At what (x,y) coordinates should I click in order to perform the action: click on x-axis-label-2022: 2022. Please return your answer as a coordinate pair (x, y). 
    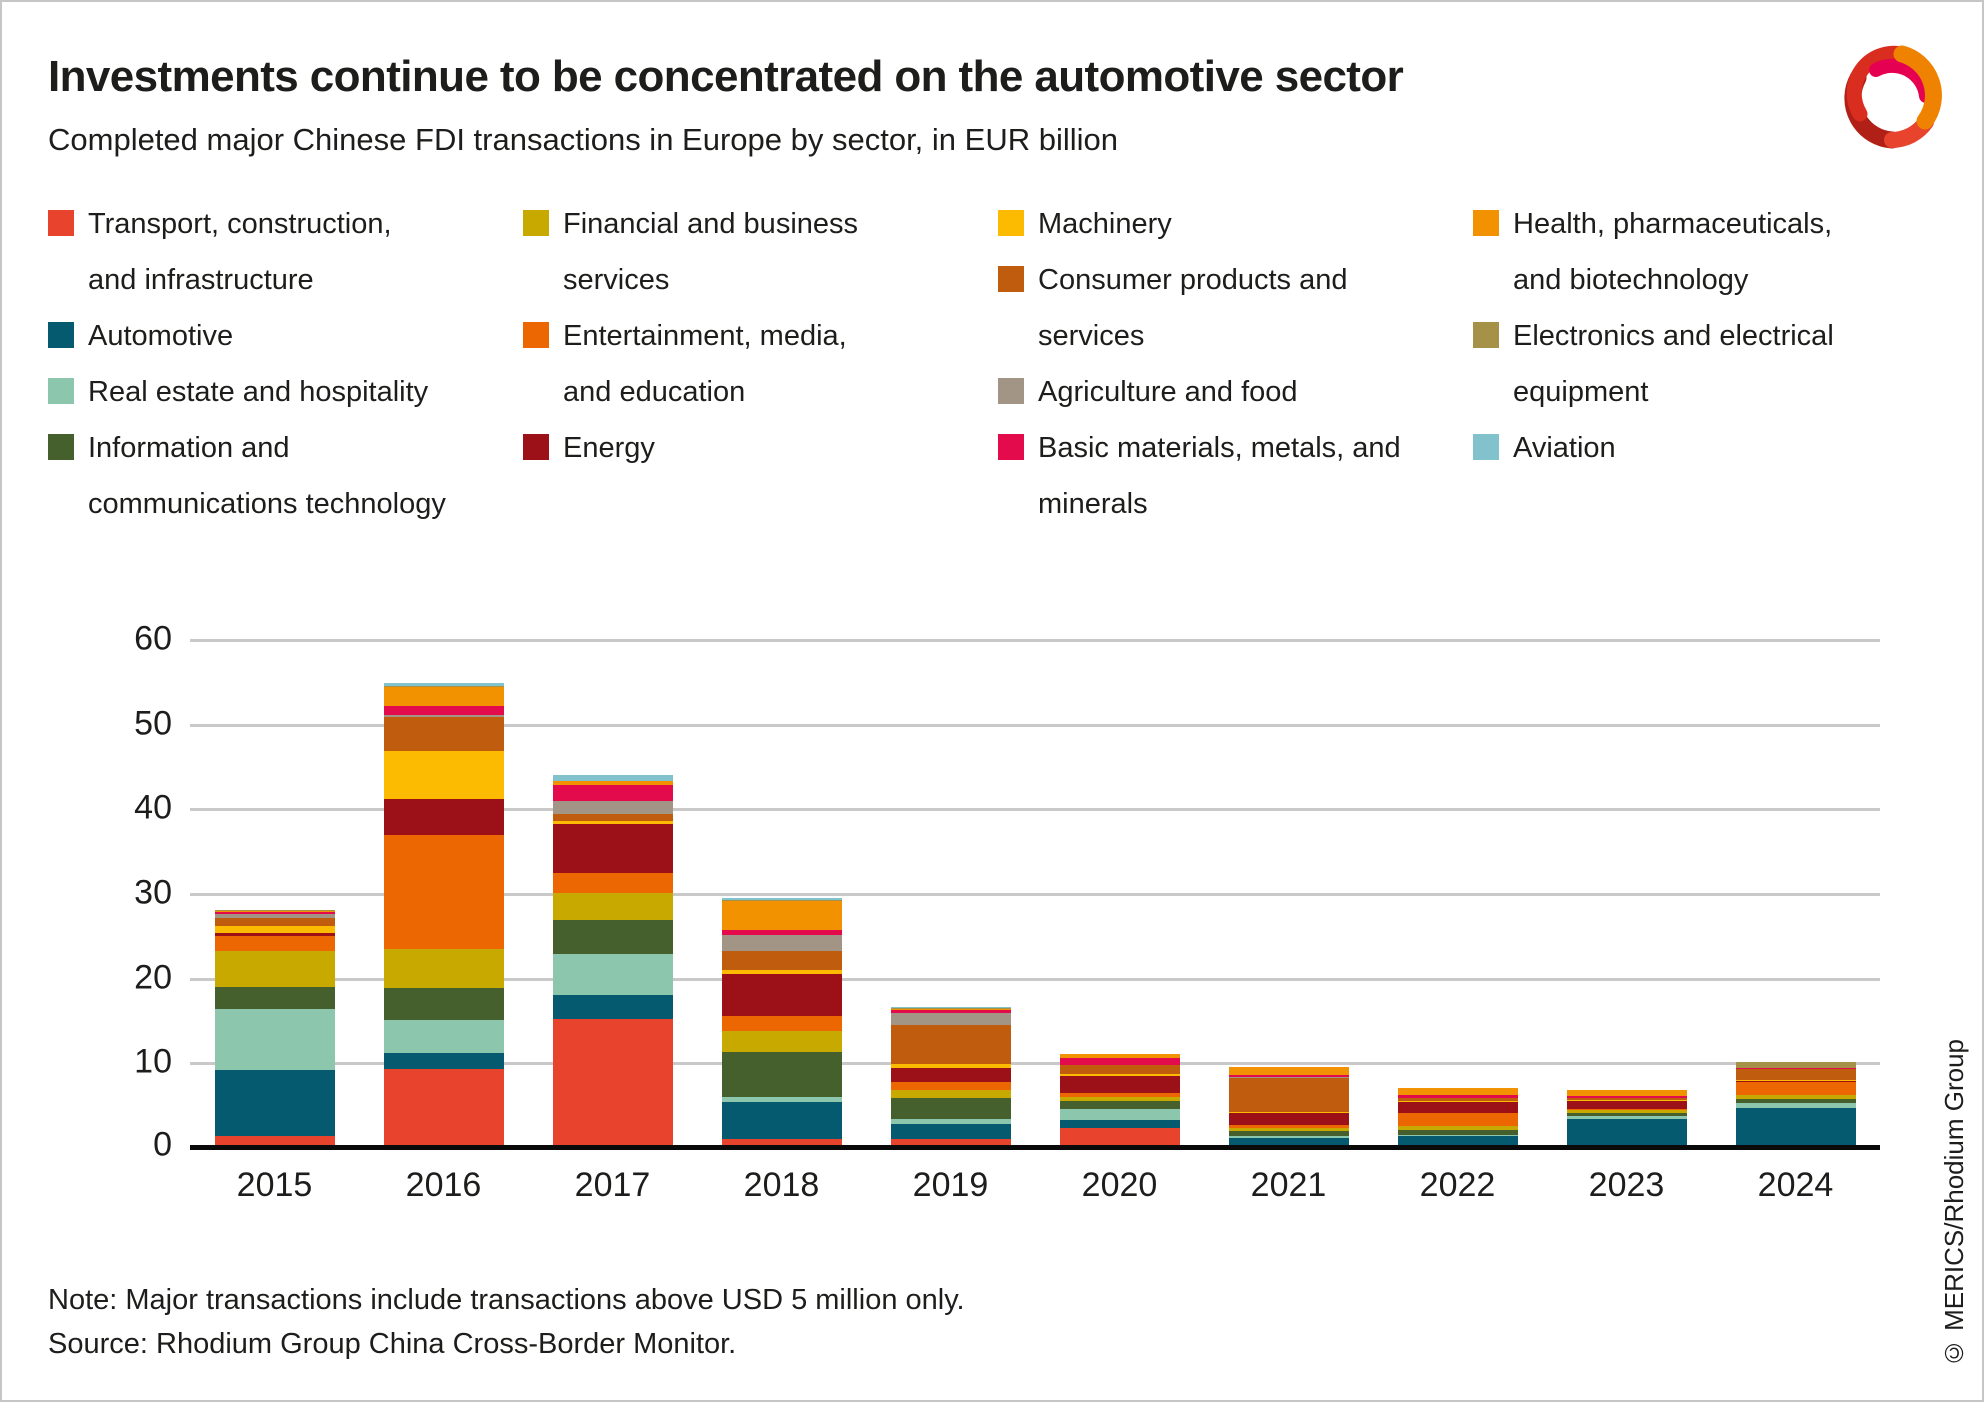
    Looking at the image, I should click on (1457, 1185).